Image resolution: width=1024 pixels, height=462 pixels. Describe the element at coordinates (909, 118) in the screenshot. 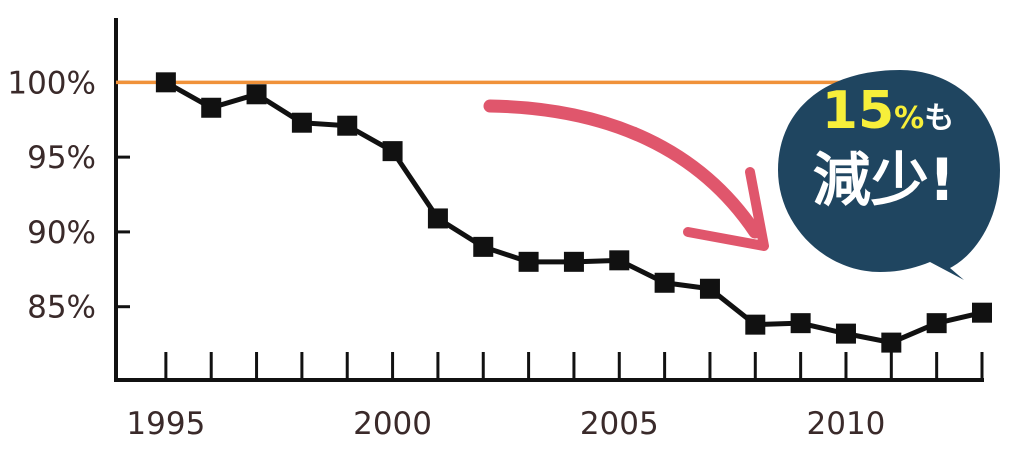

I see `callout-percent: %` at that location.